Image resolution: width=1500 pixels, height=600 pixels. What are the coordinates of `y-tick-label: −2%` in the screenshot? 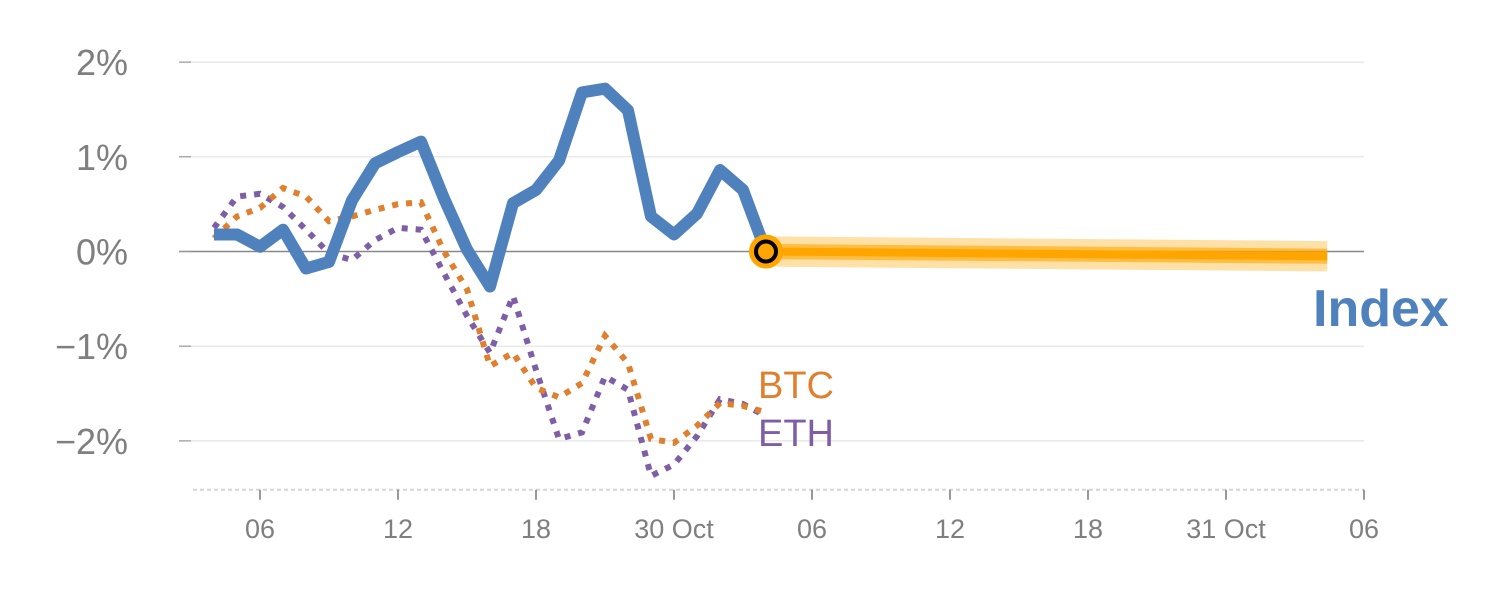 It's located at (91, 441).